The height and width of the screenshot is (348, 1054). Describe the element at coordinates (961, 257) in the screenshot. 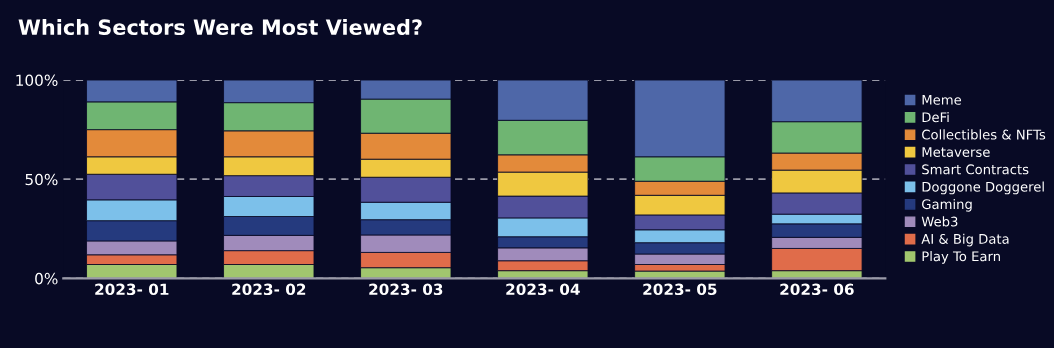

I see `legend-label: Play To Earn` at that location.